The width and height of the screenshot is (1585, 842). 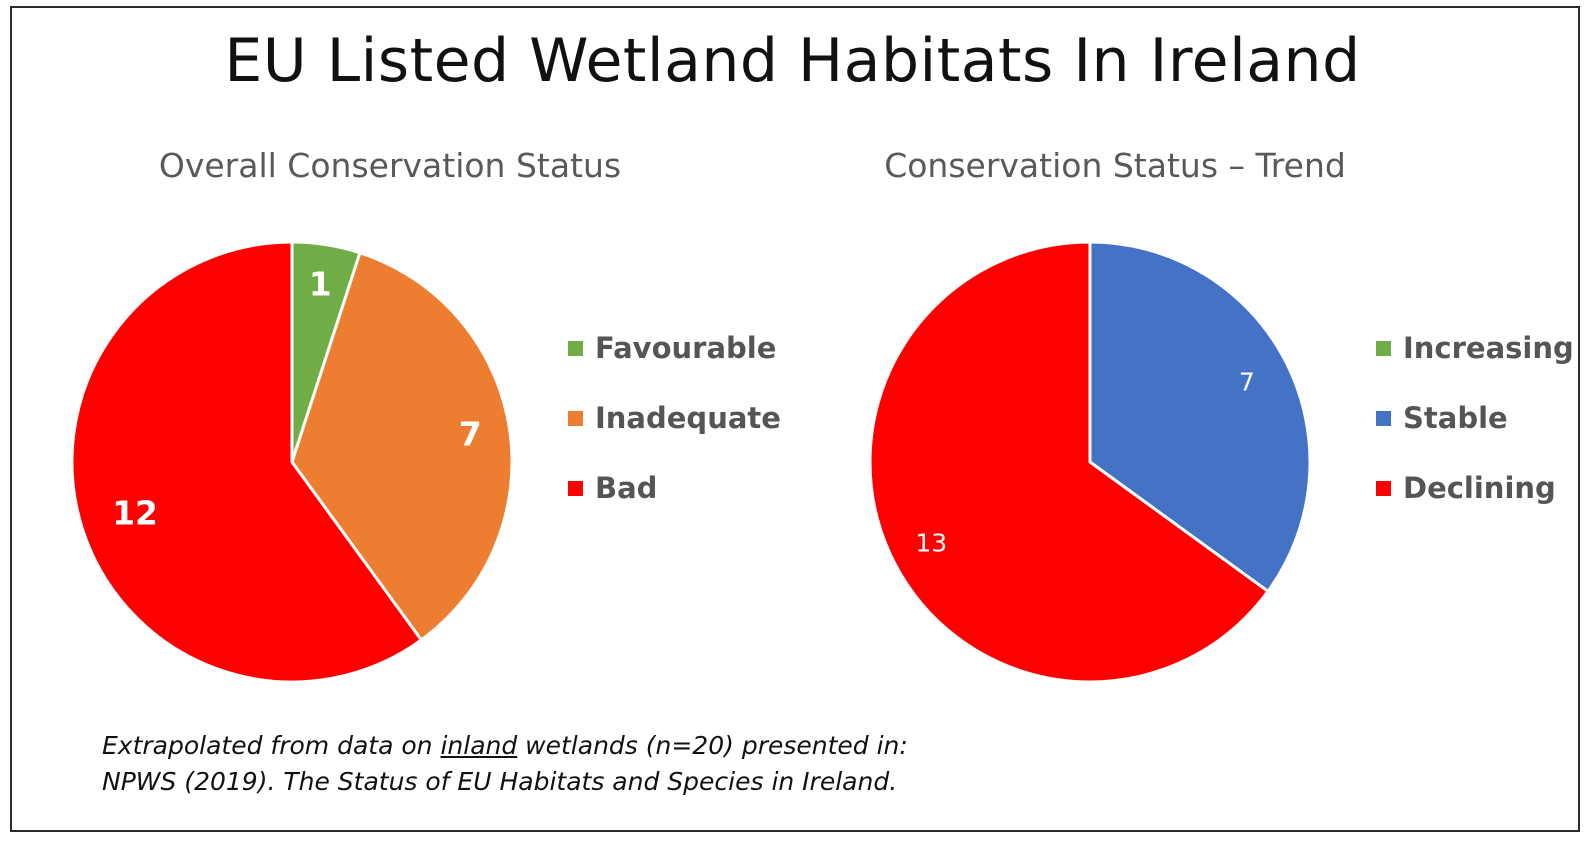 What do you see at coordinates (246, 462) in the screenshot?
I see `pie-slice-bad` at bounding box center [246, 462].